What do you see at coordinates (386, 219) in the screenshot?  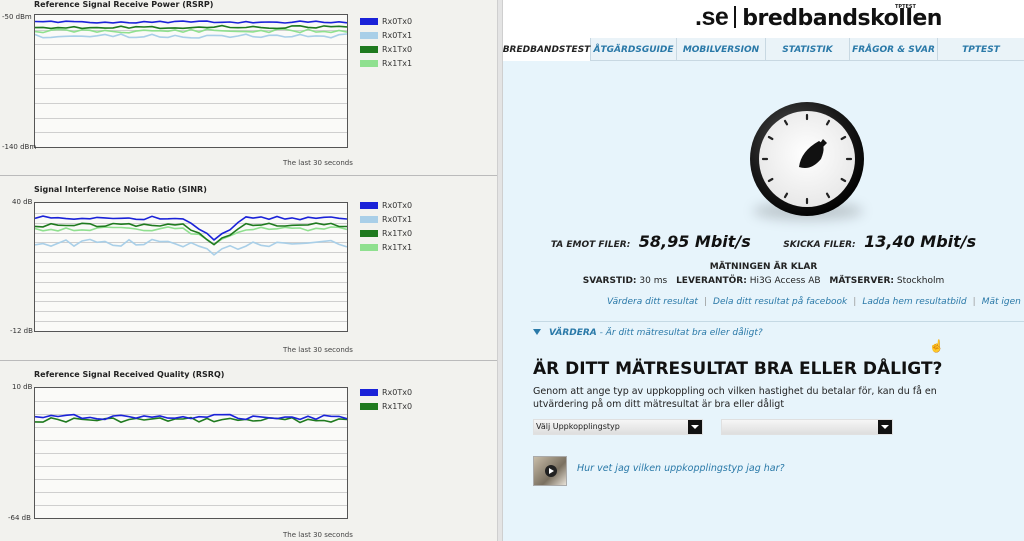 I see `legend-item: Rx0Tx1` at bounding box center [386, 219].